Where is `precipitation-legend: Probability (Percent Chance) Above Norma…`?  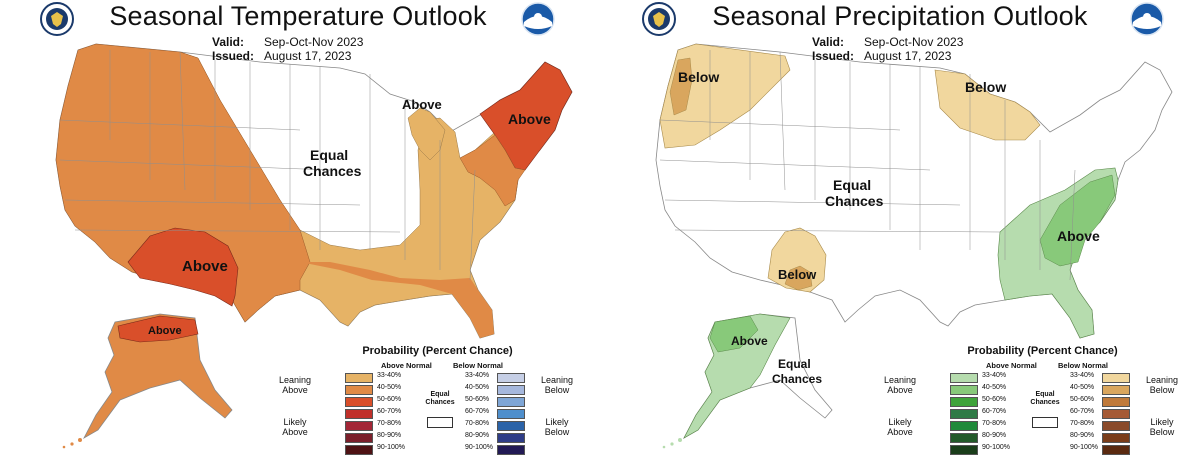
precipitation-legend: Probability (Percent Chance) Above Norma… is located at coordinates (1031, 404).